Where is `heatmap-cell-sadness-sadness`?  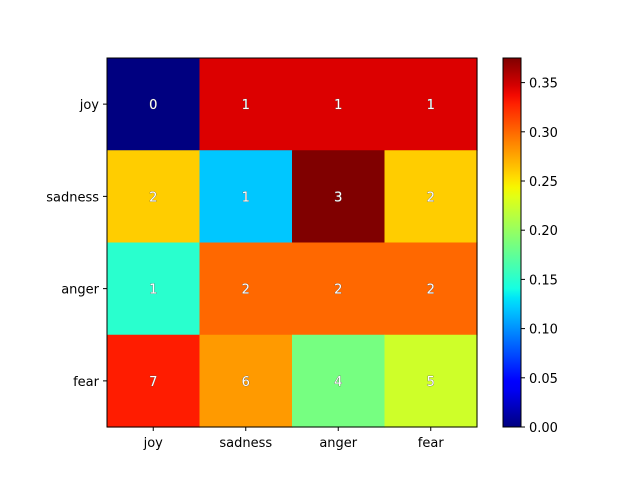 heatmap-cell-sadness-sadness is located at coordinates (246, 197).